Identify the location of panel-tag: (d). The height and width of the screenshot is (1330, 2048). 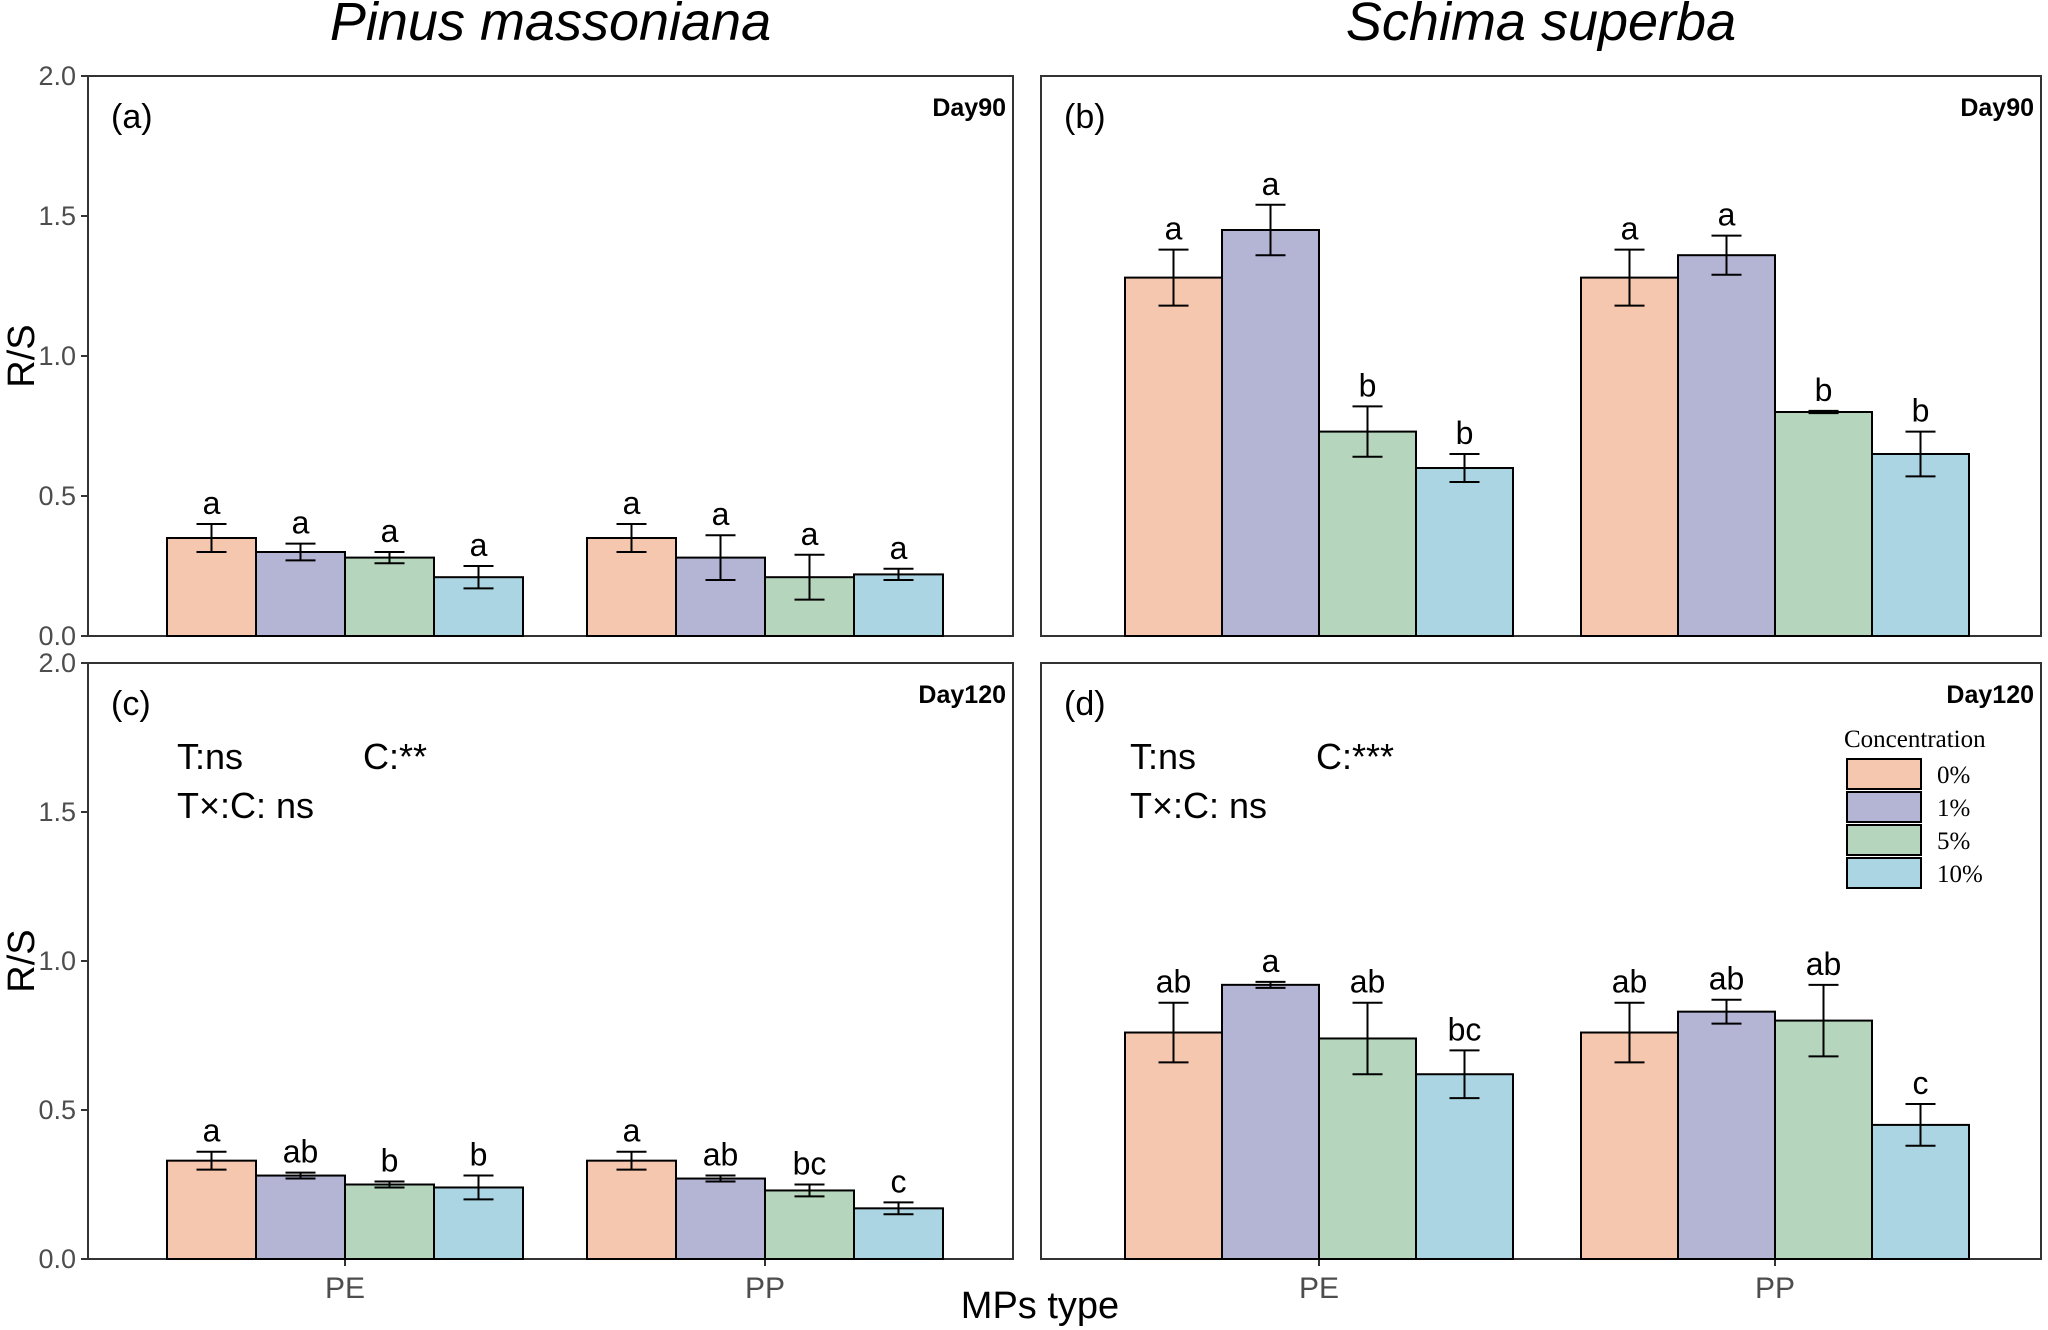
(1085, 704).